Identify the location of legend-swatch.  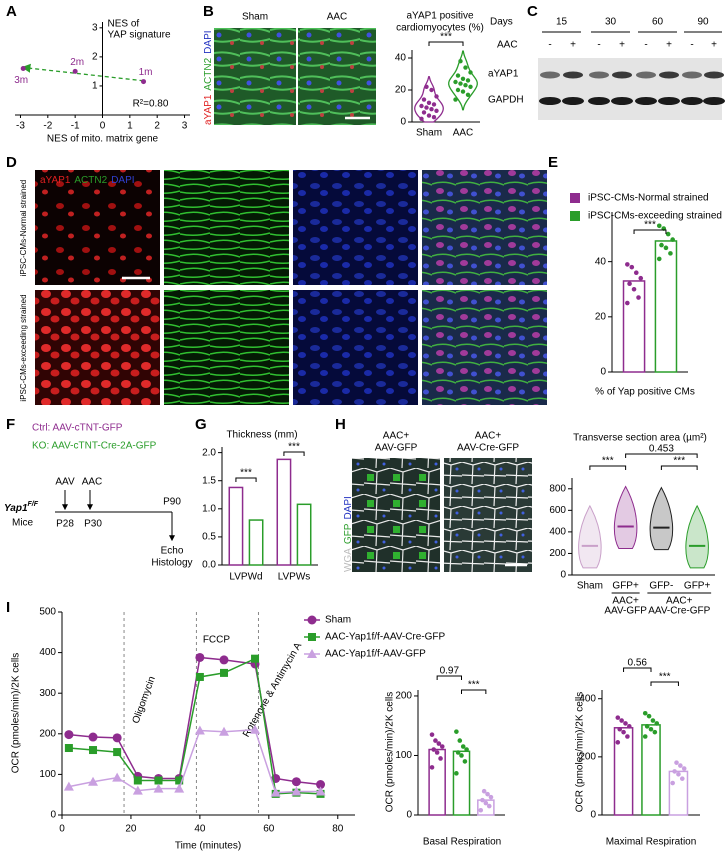
(575, 216).